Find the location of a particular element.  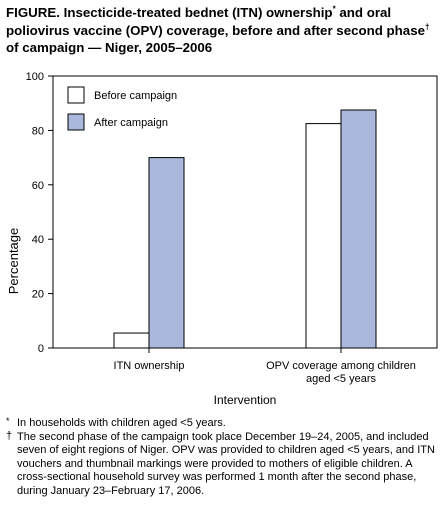

y-tick-label: 60 is located at coordinates (38, 186).